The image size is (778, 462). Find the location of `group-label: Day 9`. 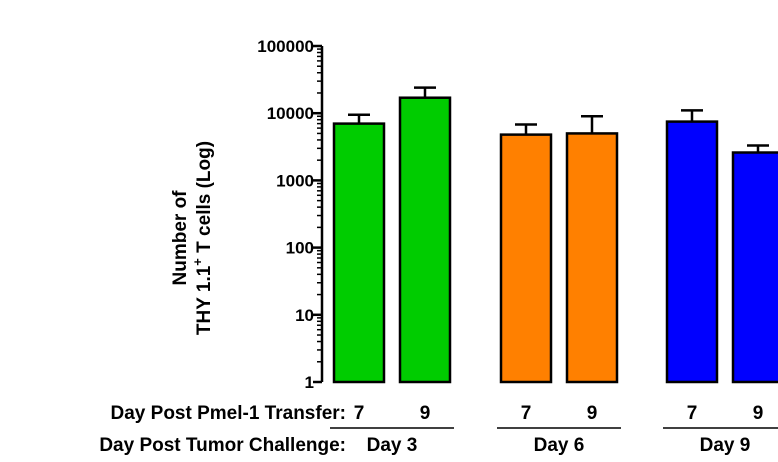

group-label: Day 9 is located at coordinates (725, 445).